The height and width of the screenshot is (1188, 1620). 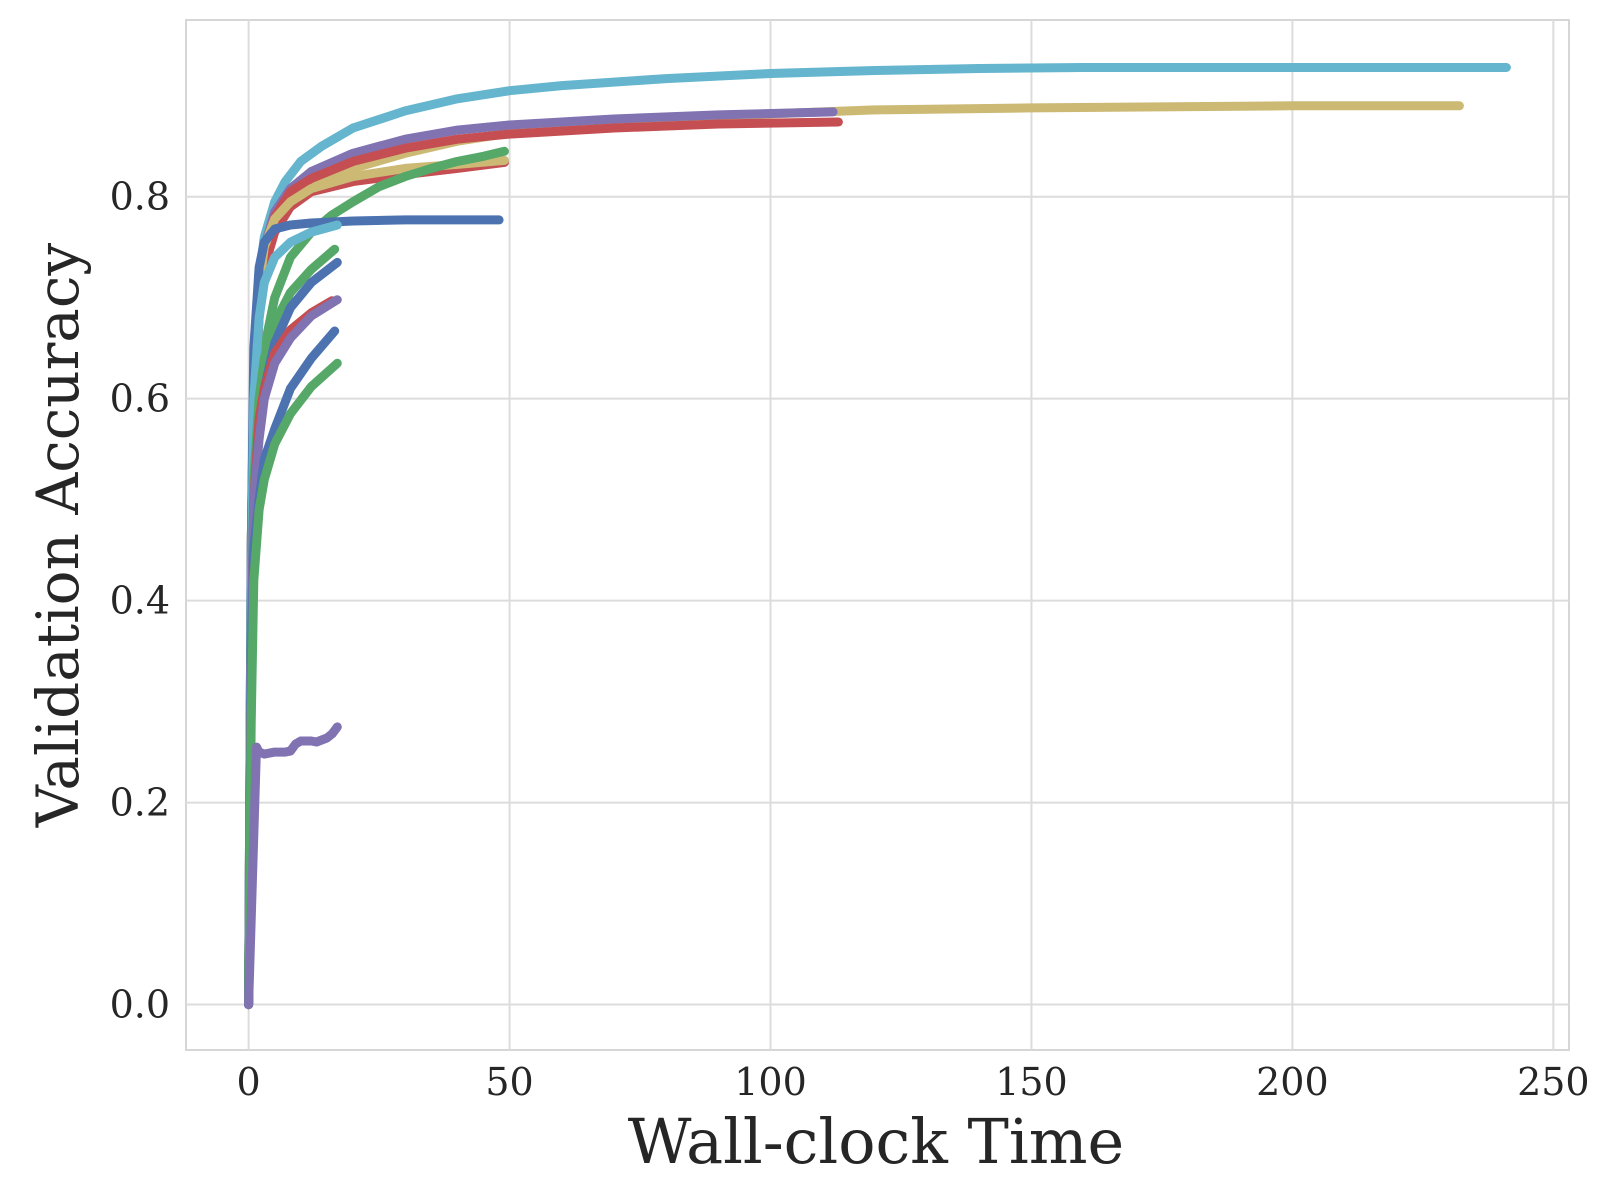 I want to click on y-tick-label: 0.0, so click(x=140, y=1005).